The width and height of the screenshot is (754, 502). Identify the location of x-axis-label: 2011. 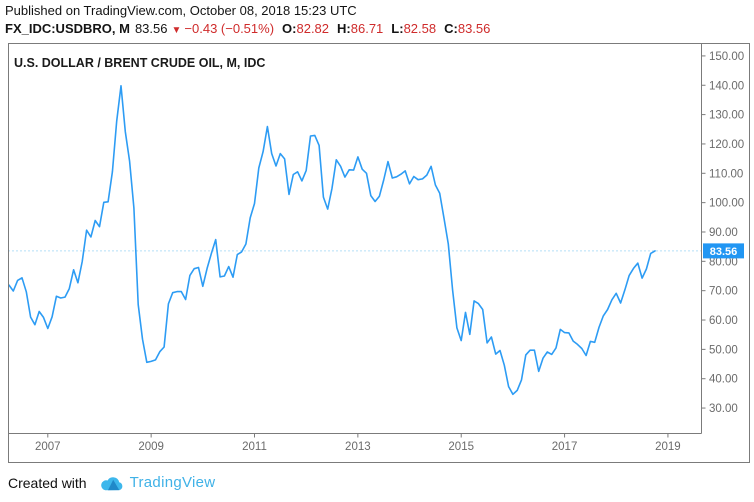
(254, 447).